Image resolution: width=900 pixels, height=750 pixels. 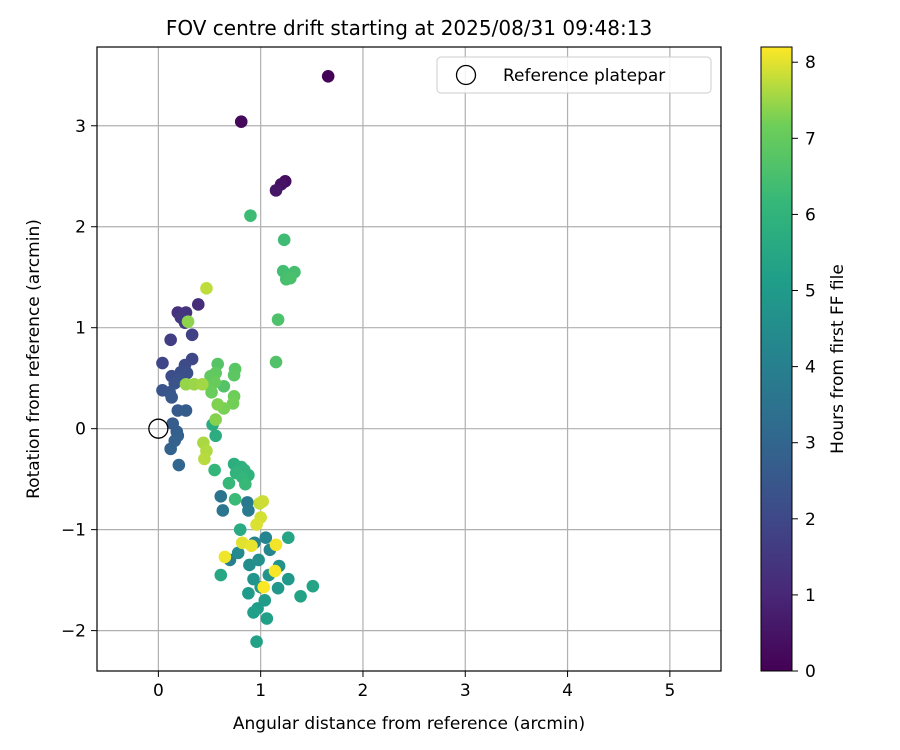 I want to click on x-axis-ticks: 0 1 2 3 4 5, so click(x=414, y=686).